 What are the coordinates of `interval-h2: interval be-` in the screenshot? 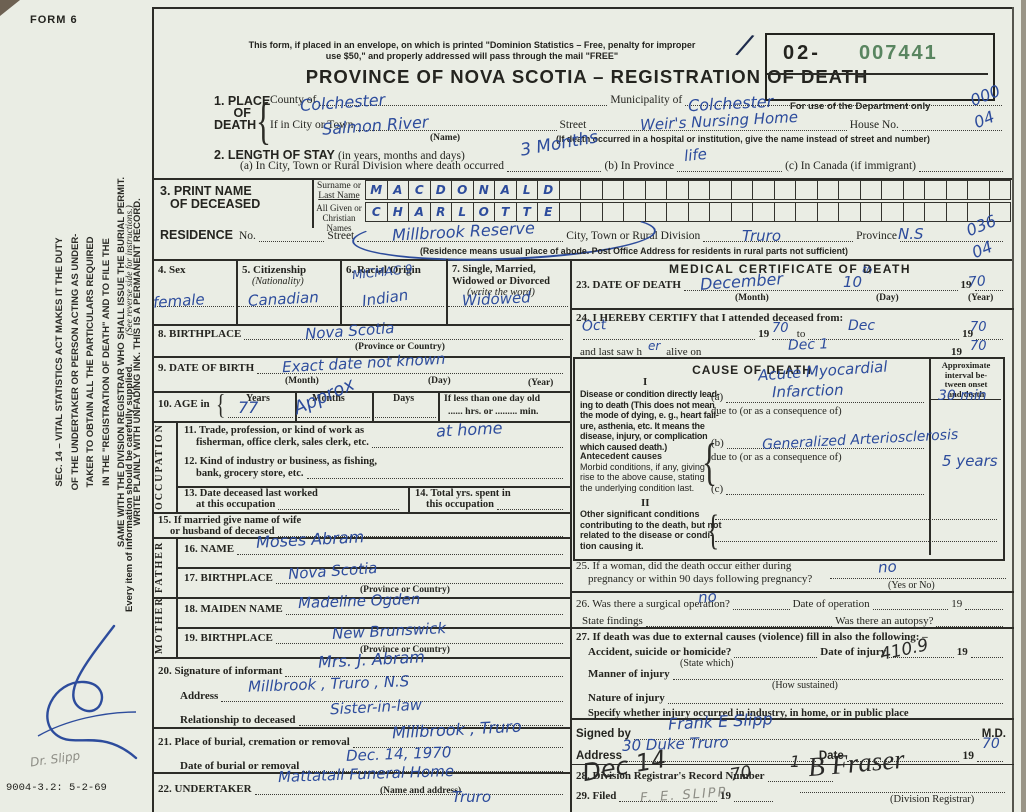 It's located at (966, 374).